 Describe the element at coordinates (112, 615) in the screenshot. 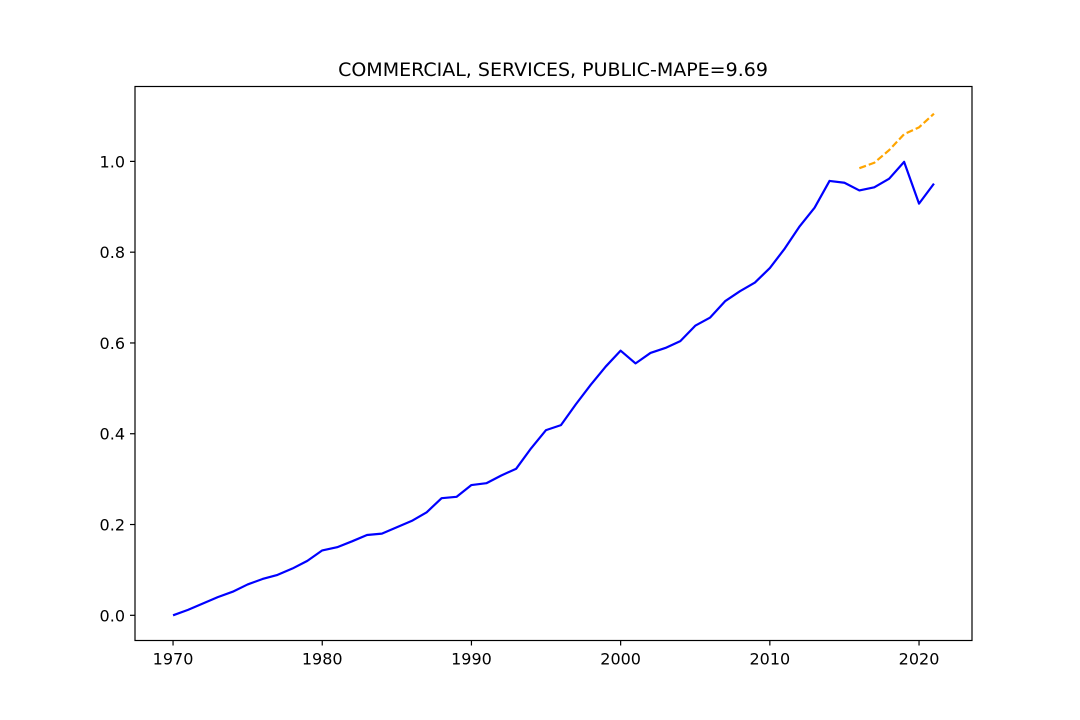

I see `y-tick-label: 0.0` at that location.